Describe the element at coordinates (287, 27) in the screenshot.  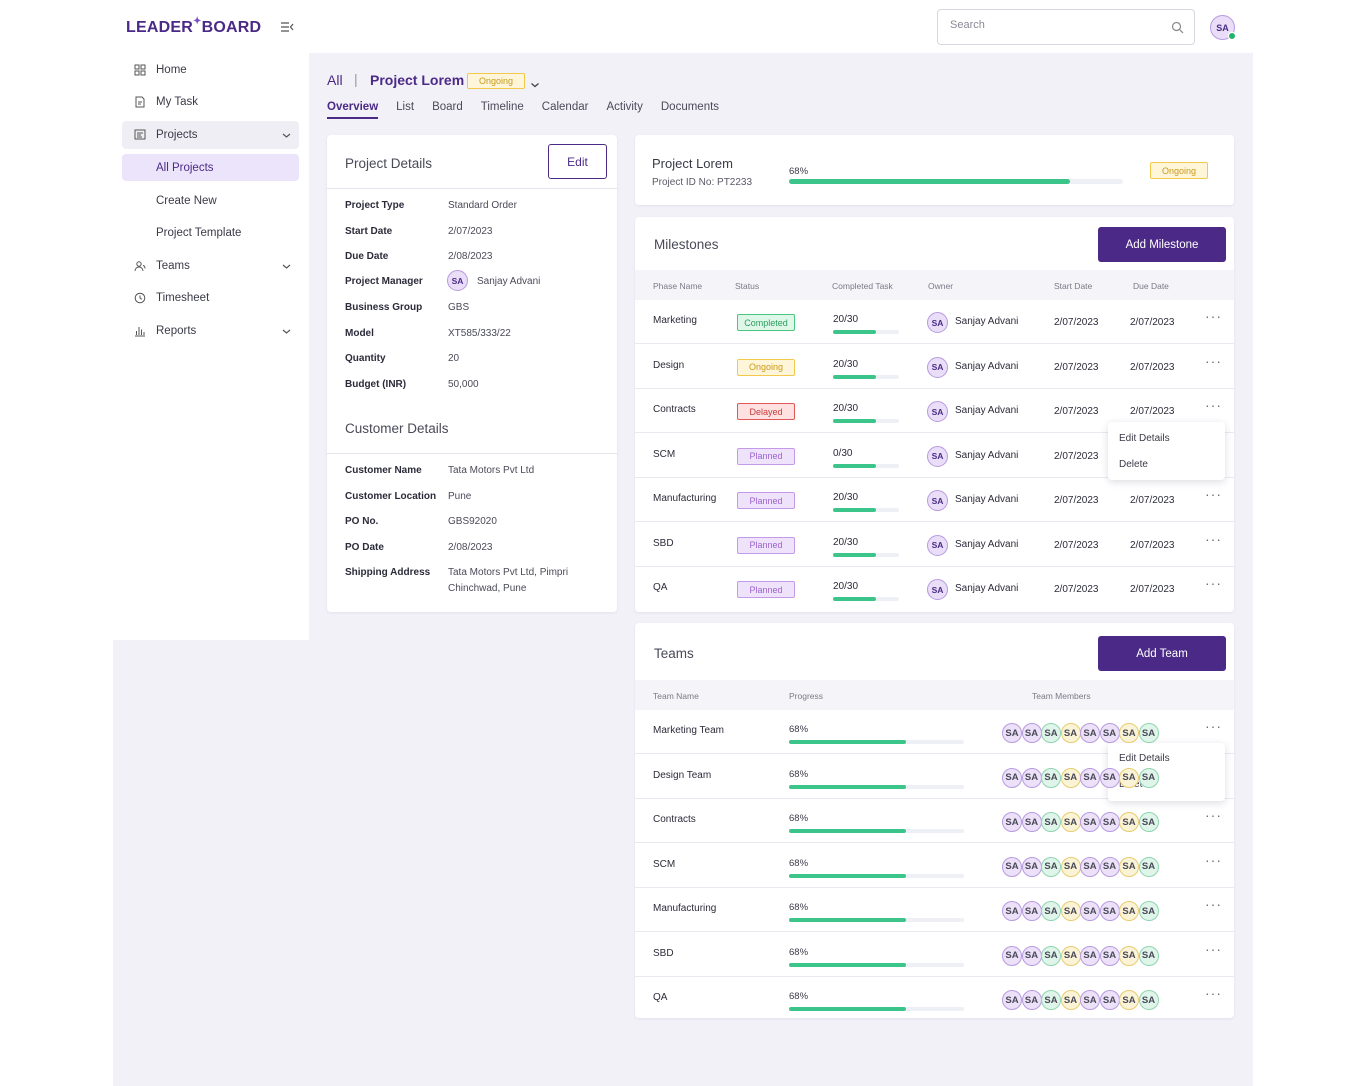
I see `collapse-menu-icon` at that location.